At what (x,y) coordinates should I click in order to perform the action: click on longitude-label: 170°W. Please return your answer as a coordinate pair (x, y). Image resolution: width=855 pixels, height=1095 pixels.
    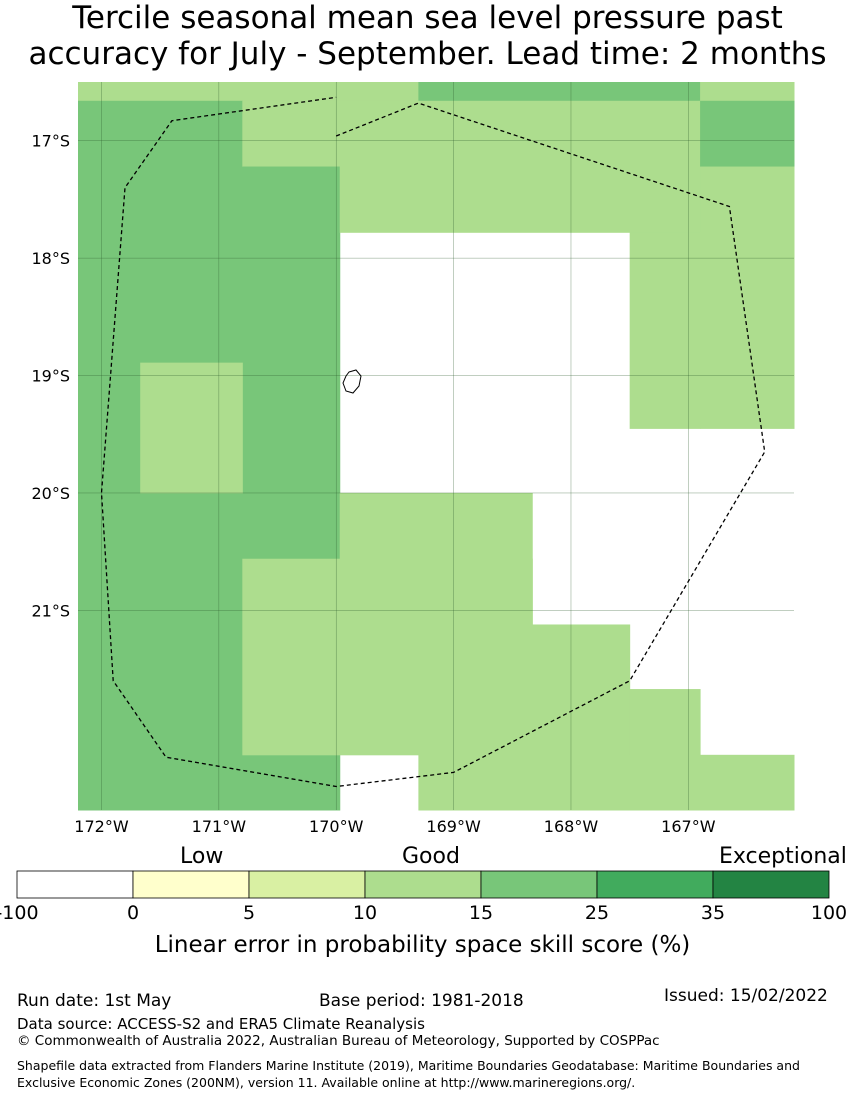
    Looking at the image, I should click on (336, 826).